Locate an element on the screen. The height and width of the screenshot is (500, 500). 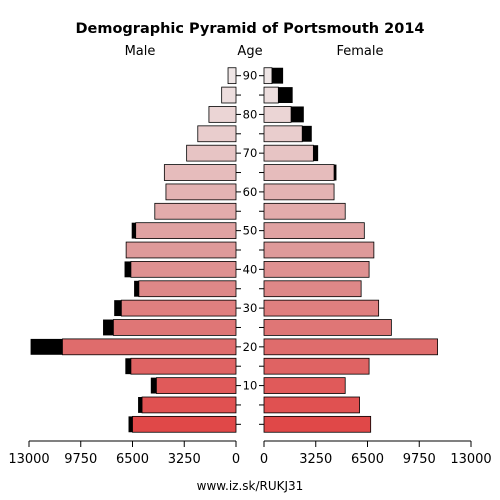
x-axes: 0 0 3250 3250 6500 6500 9750 9750 13000 13000 is located at coordinates (250, 453).